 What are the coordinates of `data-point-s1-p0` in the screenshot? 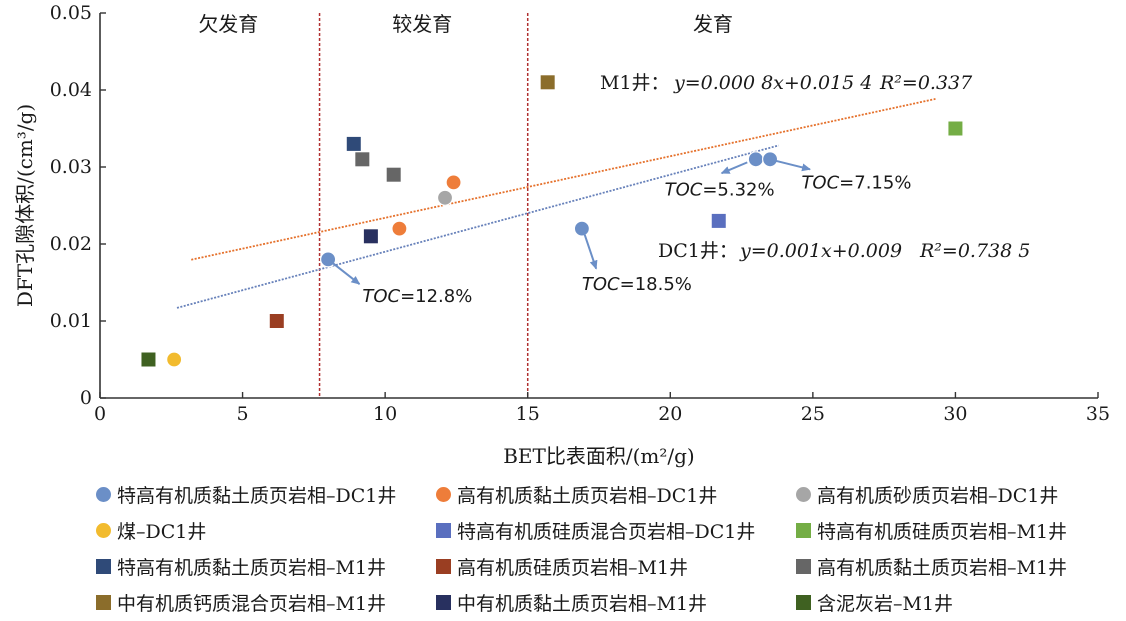 It's located at (399, 228).